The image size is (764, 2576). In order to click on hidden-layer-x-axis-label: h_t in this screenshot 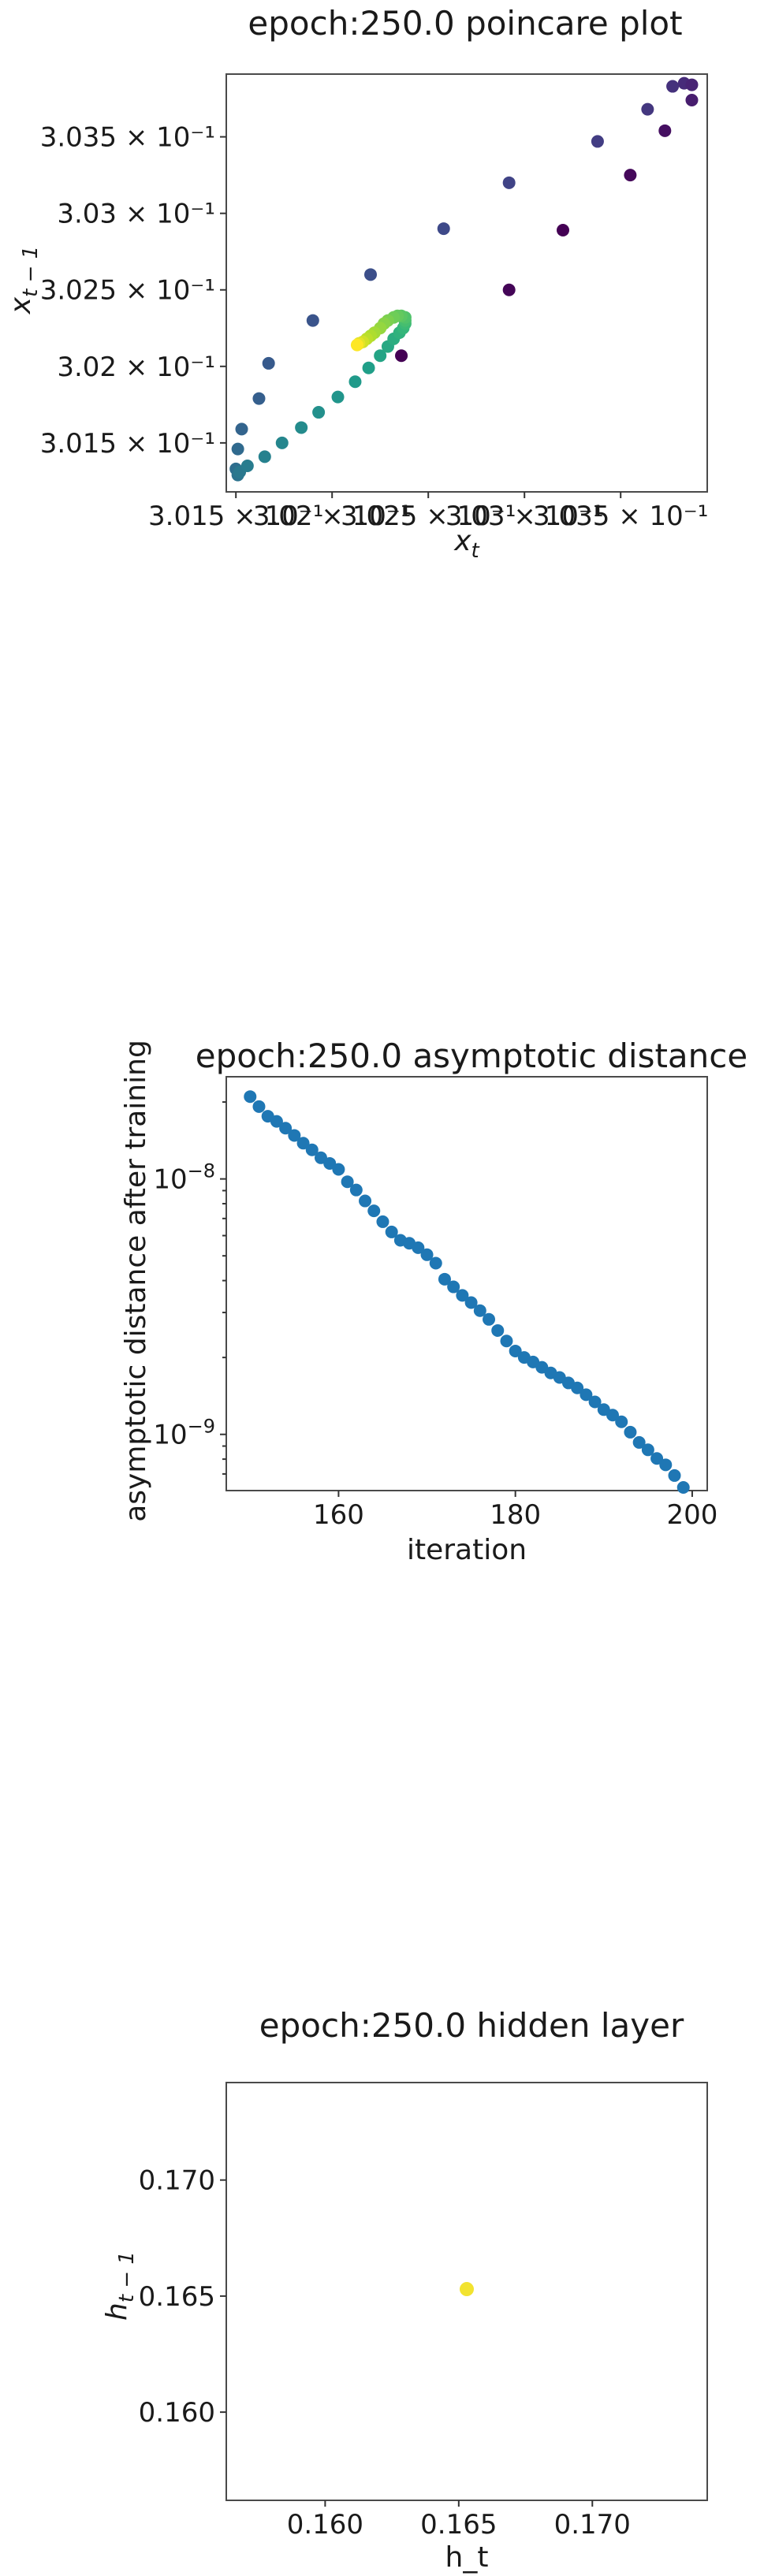, I will do `click(467, 2557)`.